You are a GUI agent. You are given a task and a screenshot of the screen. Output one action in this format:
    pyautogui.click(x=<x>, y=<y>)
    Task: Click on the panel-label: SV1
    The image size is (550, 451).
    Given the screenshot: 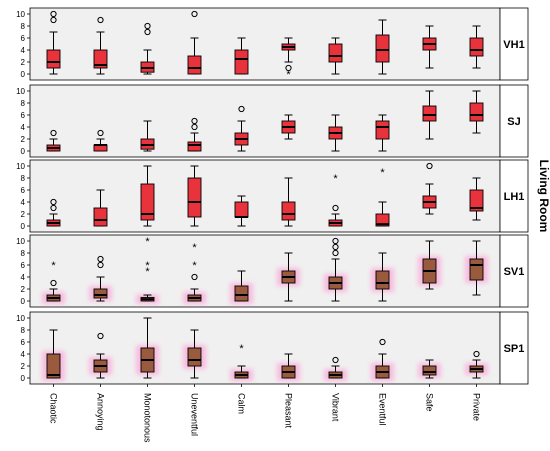 What is the action you would take?
    pyautogui.click(x=514, y=272)
    